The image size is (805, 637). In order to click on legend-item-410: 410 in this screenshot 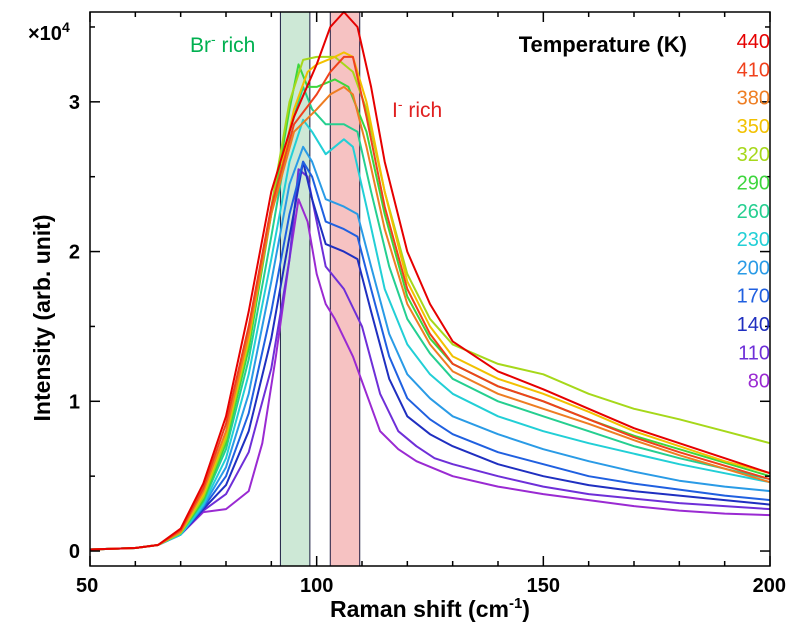, I will do `click(753, 70)`.